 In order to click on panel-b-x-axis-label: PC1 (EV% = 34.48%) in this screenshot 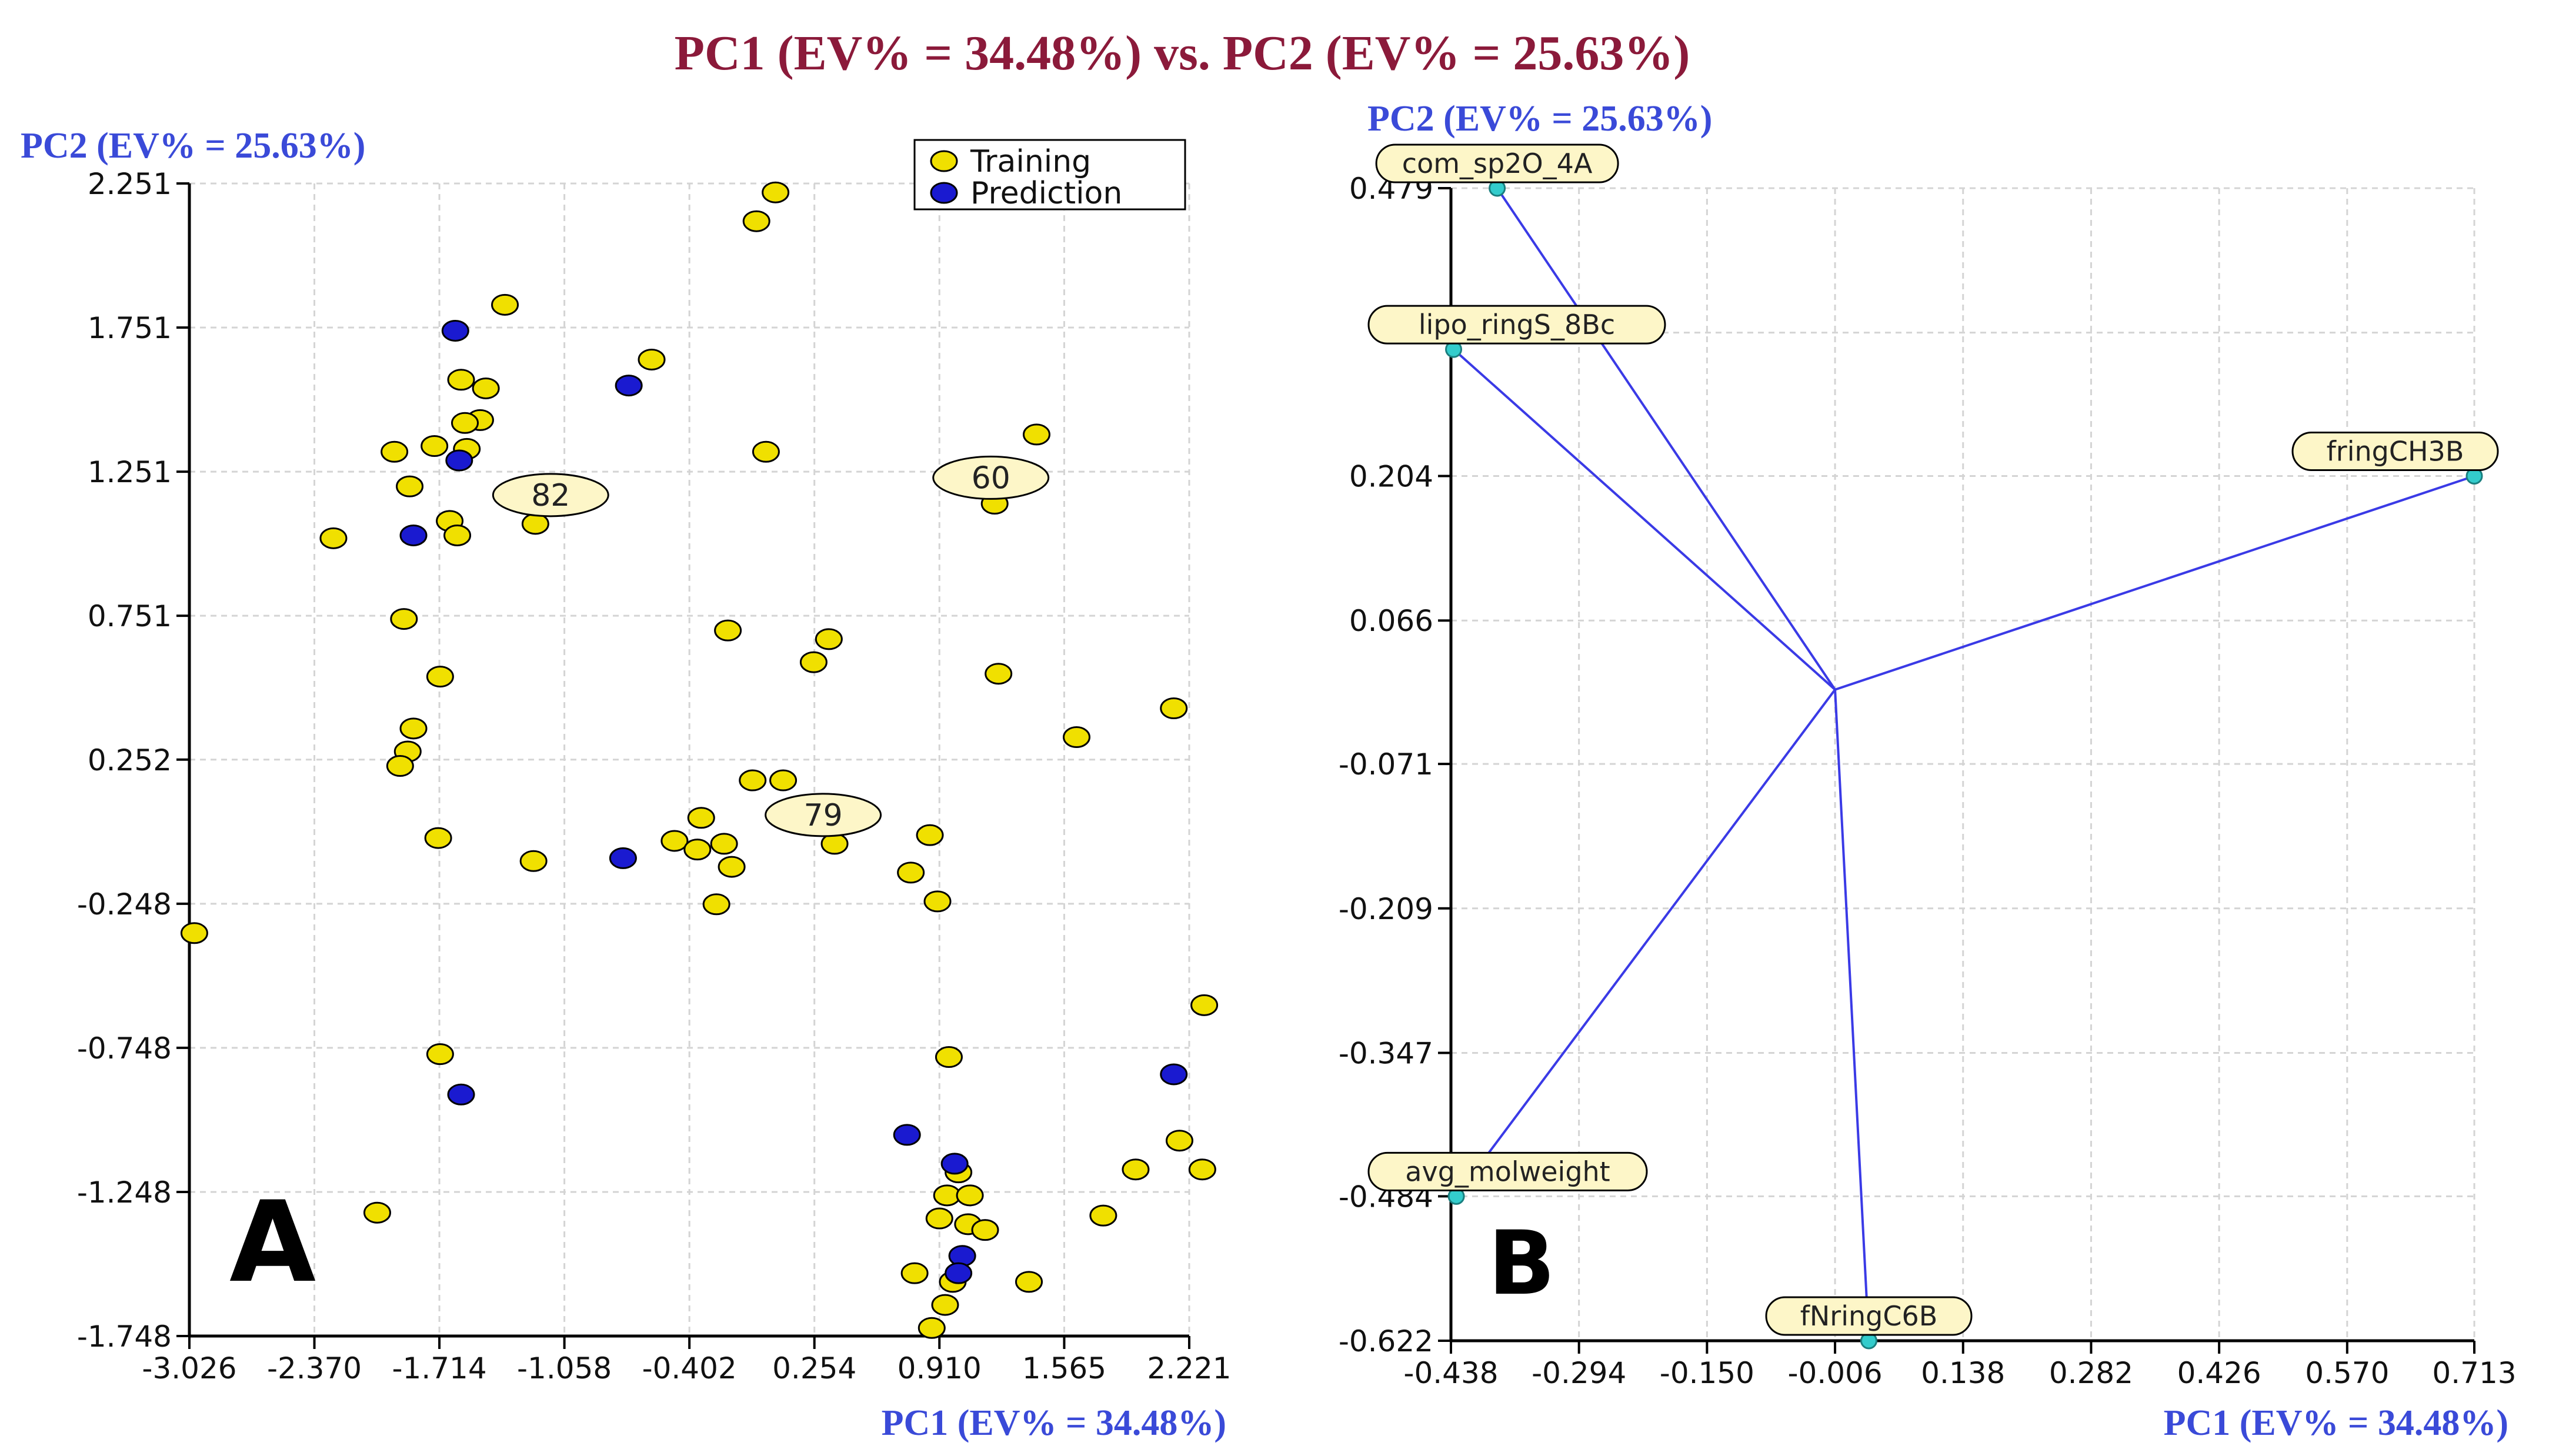, I will do `click(2336, 1423)`.